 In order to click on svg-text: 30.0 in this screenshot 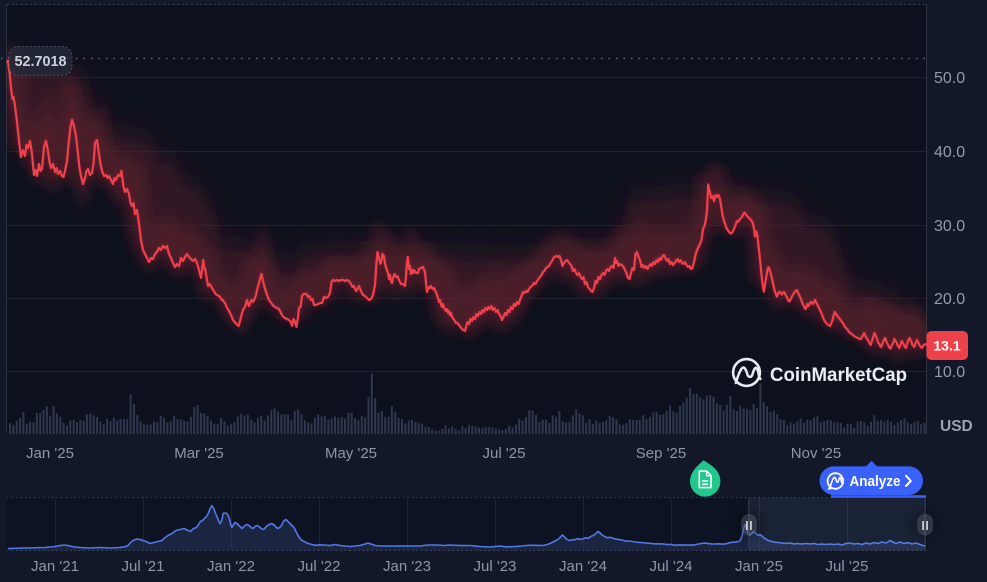, I will do `click(949, 226)`.